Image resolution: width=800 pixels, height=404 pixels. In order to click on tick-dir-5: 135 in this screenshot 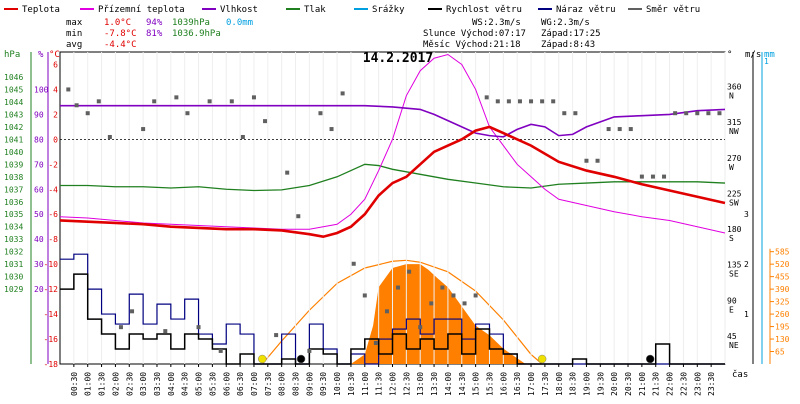, I will do `click(734, 265)`.